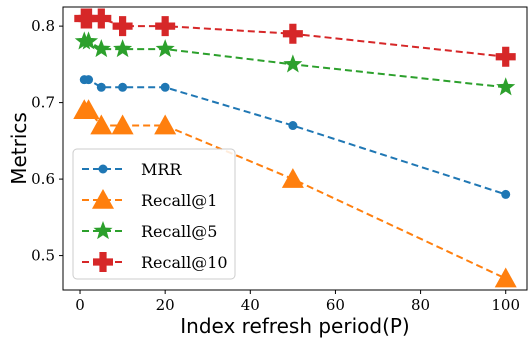 The height and width of the screenshot is (339, 531). Describe the element at coordinates (43, 103) in the screenshot. I see `y-tick-label: 0.7` at that location.